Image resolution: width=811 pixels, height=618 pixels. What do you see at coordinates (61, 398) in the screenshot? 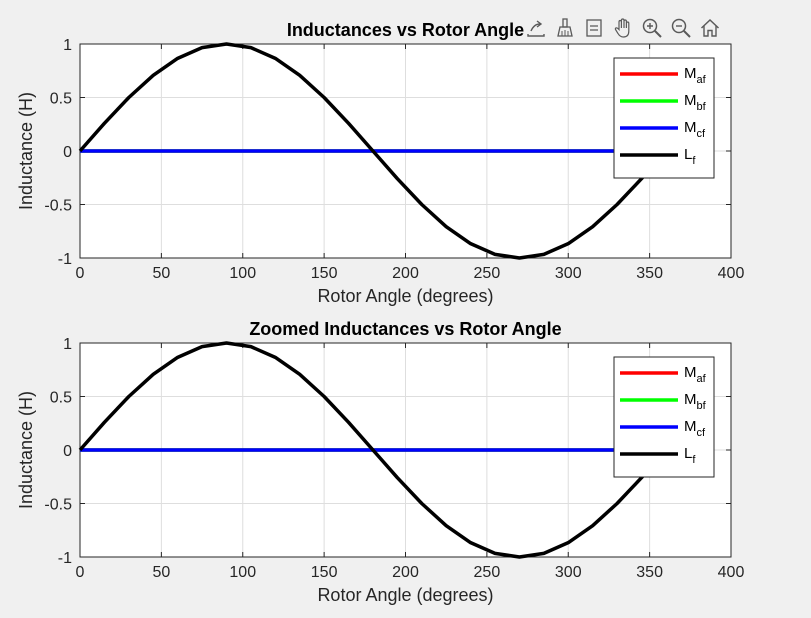
I see `chart2-y-tick-label: 0.5` at bounding box center [61, 398].